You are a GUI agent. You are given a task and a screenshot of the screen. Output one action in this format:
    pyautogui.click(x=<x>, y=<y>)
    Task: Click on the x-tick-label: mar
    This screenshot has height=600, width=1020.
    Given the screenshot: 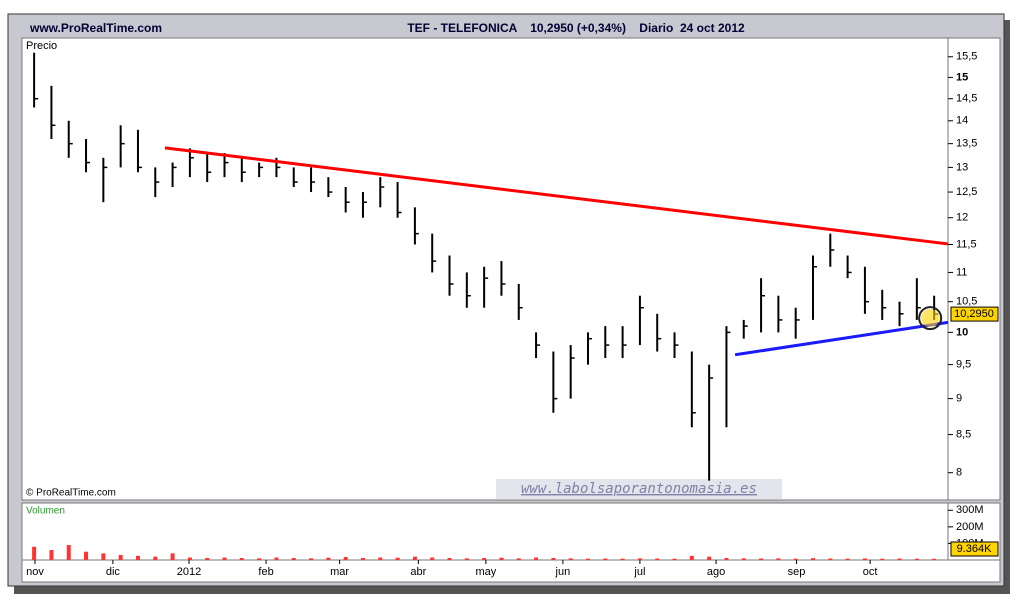 What is the action you would take?
    pyautogui.click(x=339, y=572)
    